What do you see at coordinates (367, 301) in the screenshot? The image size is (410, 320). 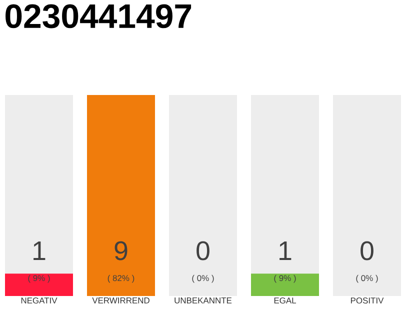 I see `x-tick-label: POSITIV` at bounding box center [367, 301].